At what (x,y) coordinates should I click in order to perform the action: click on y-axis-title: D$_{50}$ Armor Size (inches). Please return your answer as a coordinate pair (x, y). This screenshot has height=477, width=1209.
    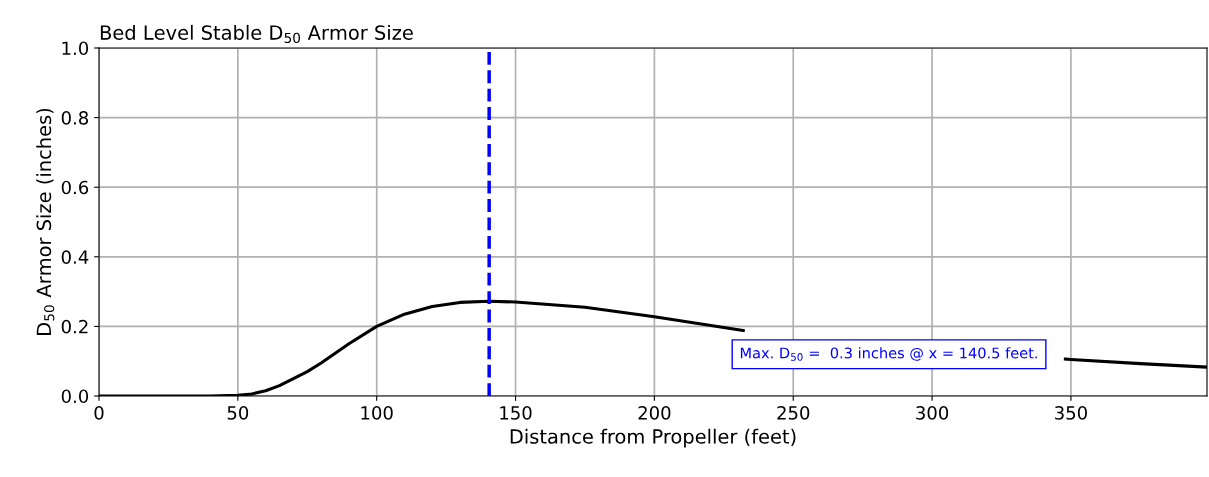
    Looking at the image, I should click on (45, 221).